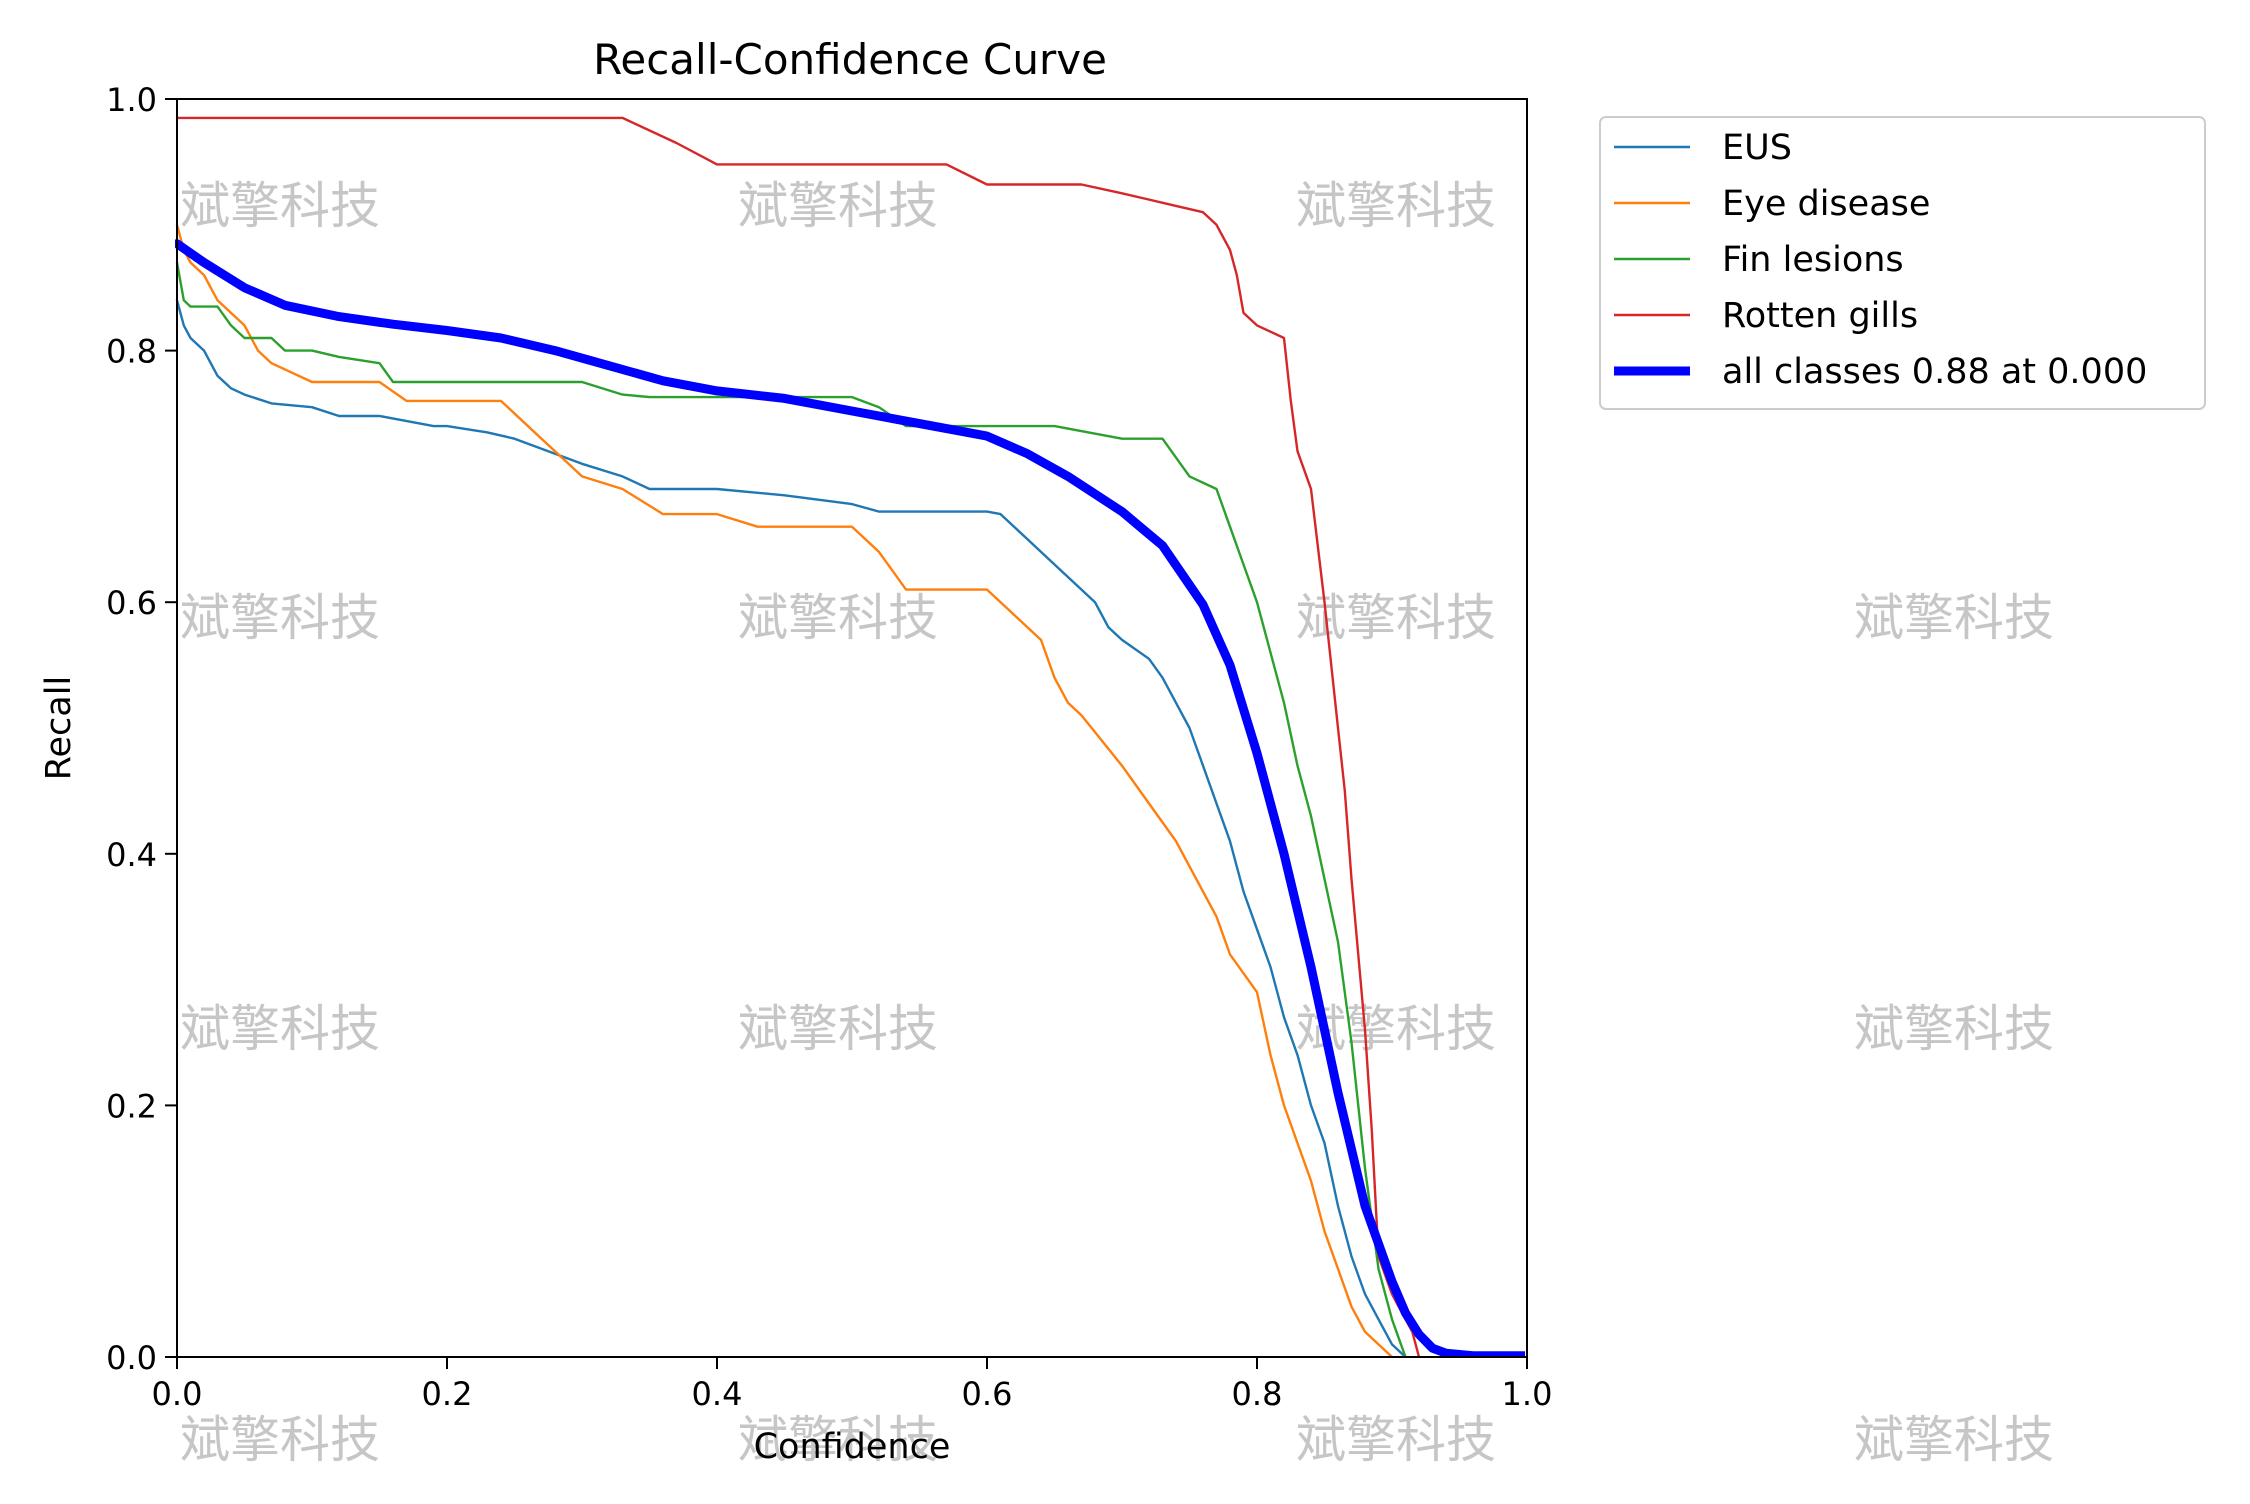 This screenshot has height=1504, width=2250. I want to click on y-tick-label: 0.8, so click(131, 352).